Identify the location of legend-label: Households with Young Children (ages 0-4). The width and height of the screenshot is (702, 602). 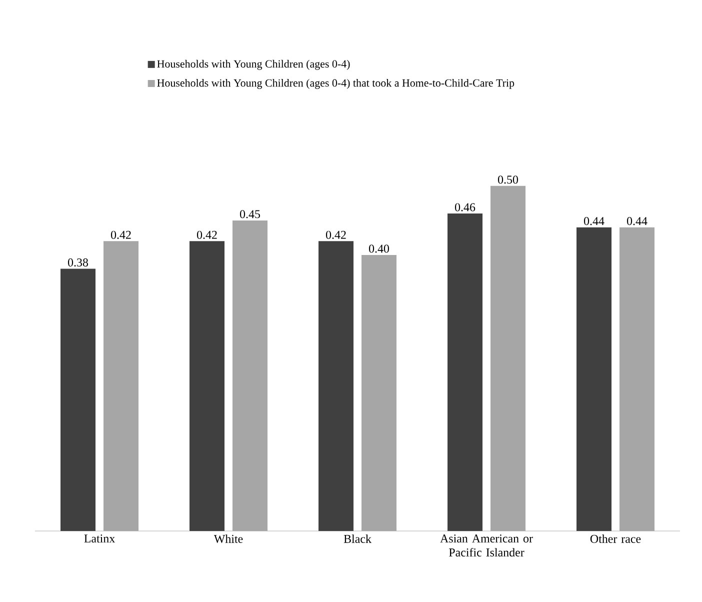
(253, 65).